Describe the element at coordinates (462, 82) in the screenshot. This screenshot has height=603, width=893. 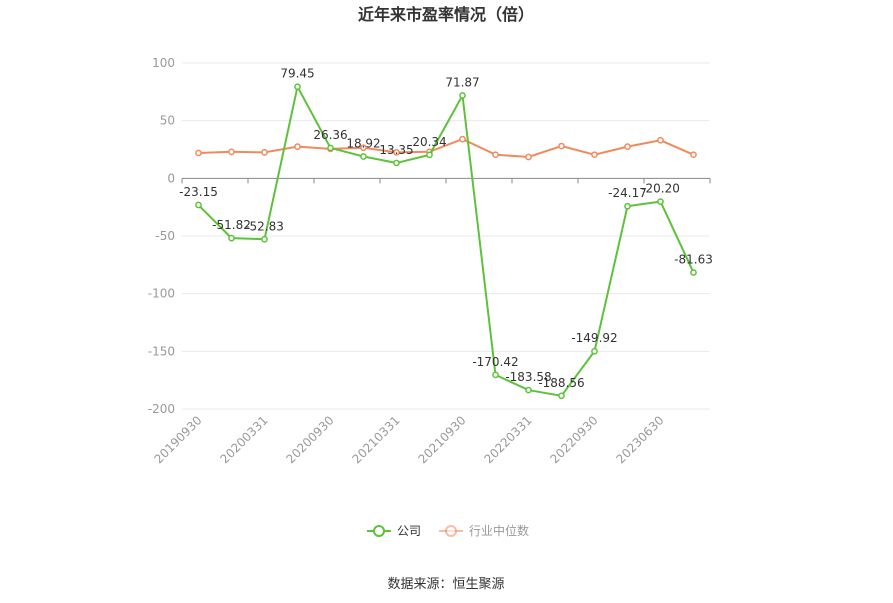
I see `data-label: 71.87` at that location.